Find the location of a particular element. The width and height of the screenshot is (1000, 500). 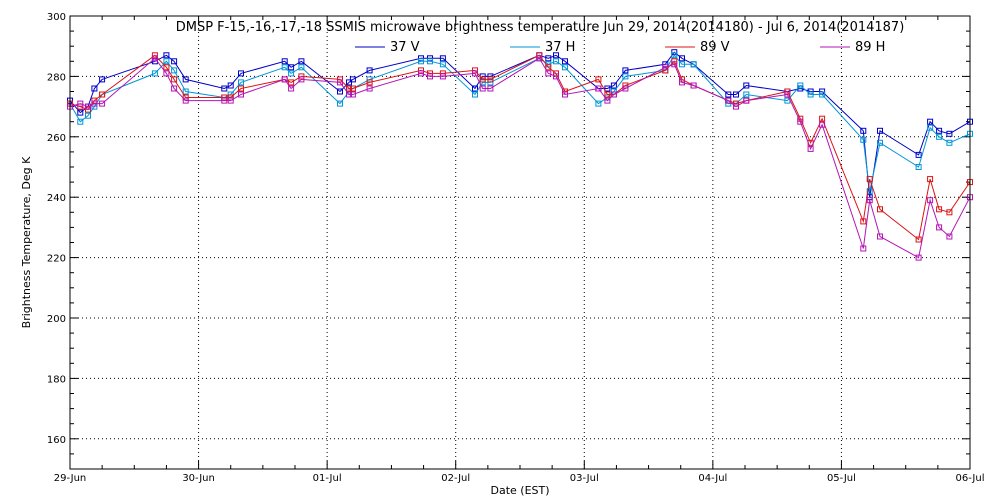

legend-label: 89 V is located at coordinates (715, 47).